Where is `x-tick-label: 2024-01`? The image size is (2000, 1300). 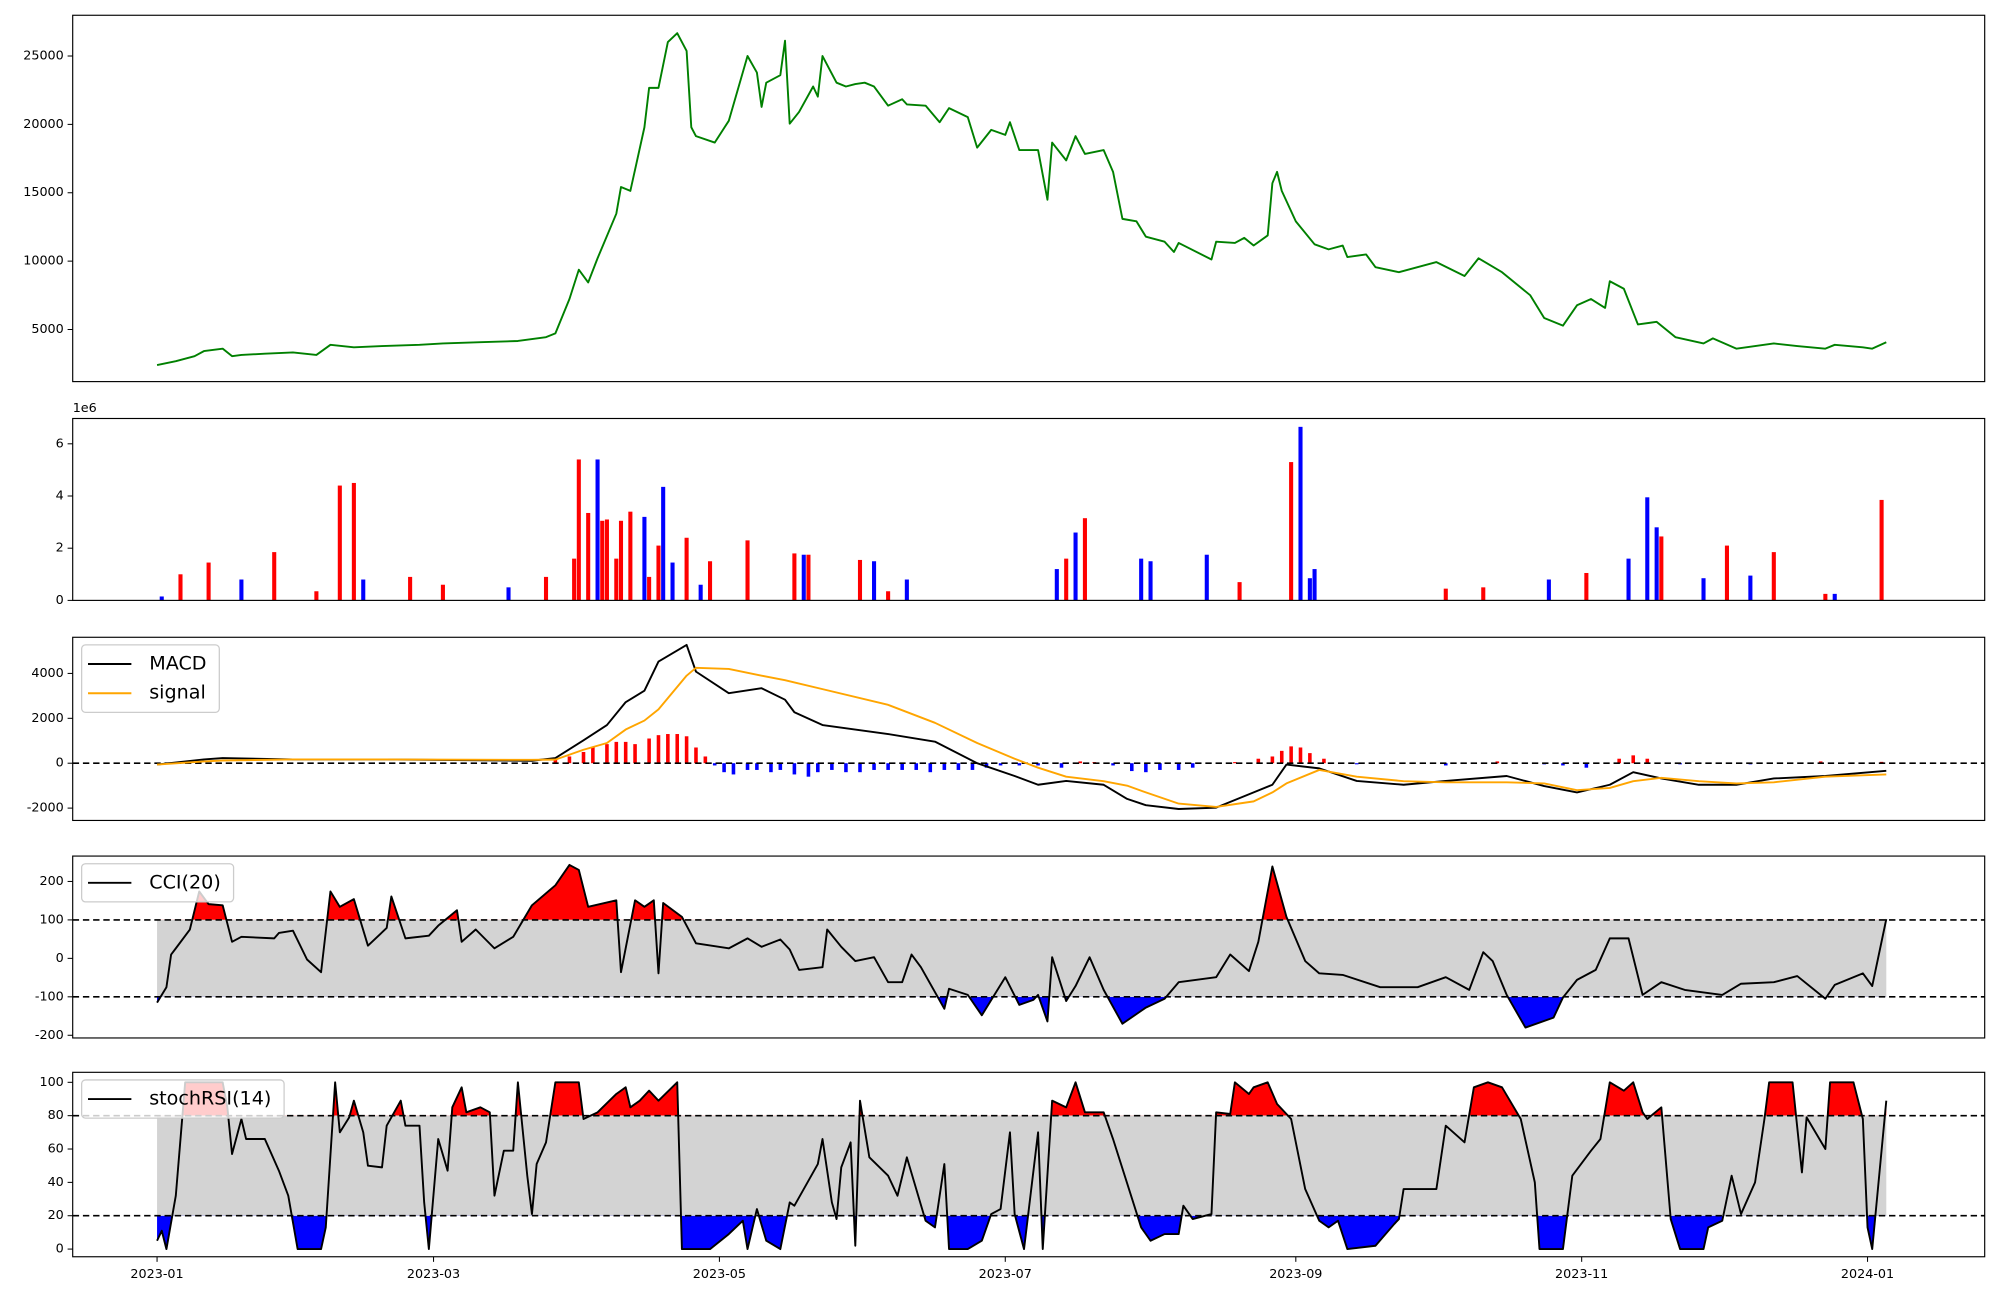
x-tick-label: 2024-01 is located at coordinates (1867, 1274).